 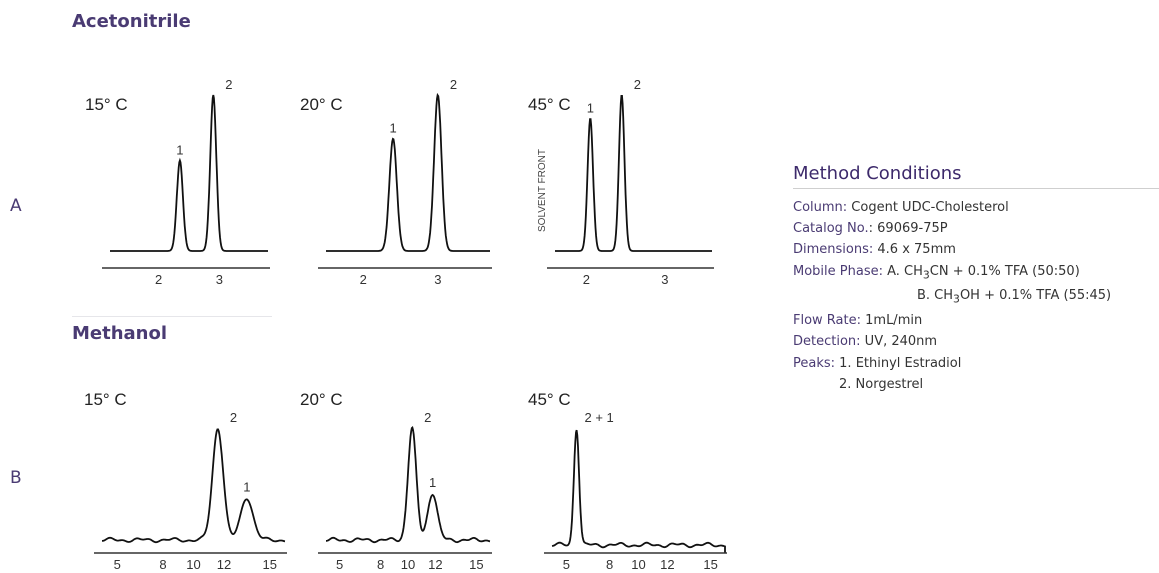 What do you see at coordinates (874, 250) in the screenshot?
I see `dimensions-line: Dimensions: 4.6 x 75mm` at bounding box center [874, 250].